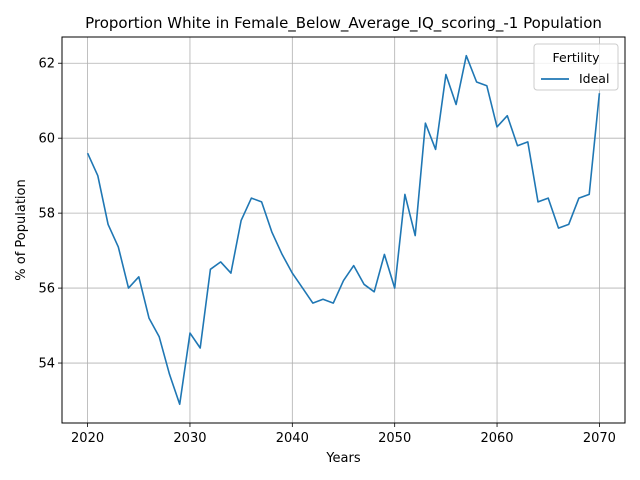  Describe the element at coordinates (343, 458) in the screenshot. I see `x-axis-label: Years` at that location.